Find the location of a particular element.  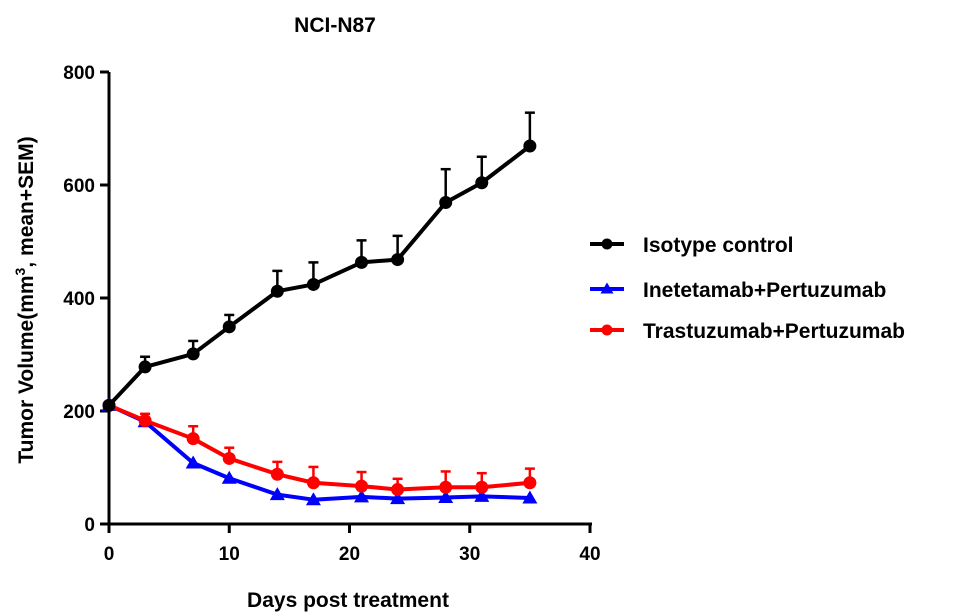

y-tick-label: 600 is located at coordinates (79, 186).